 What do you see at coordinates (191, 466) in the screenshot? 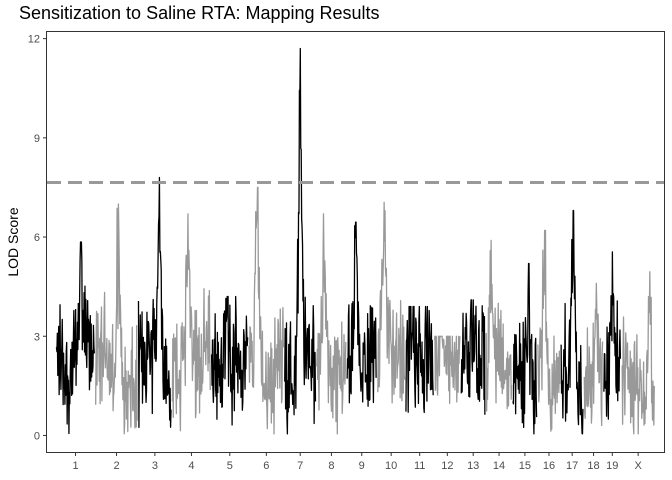
I see `x-tick-label-chr-4: 4` at bounding box center [191, 466].